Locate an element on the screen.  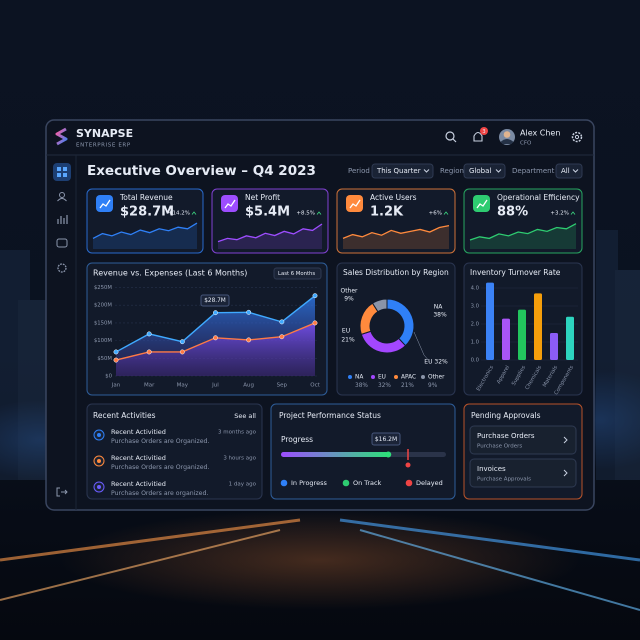
legend-label: On Track is located at coordinates (367, 483).